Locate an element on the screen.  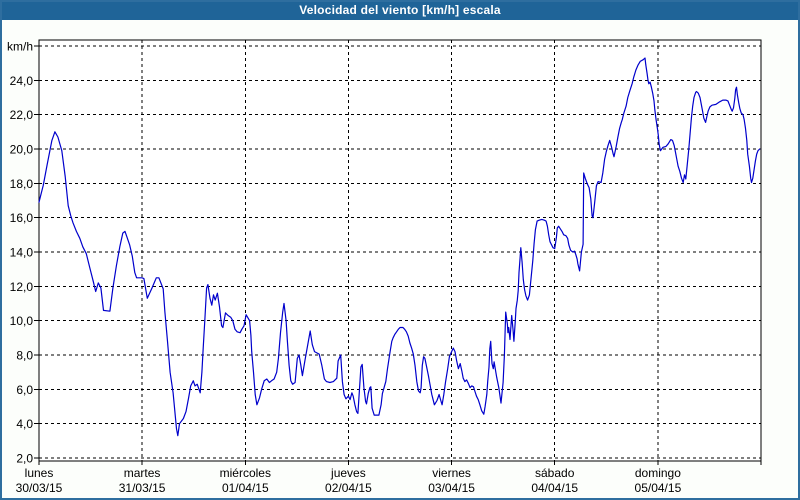
day-name-label: sábado is located at coordinates (555, 473).